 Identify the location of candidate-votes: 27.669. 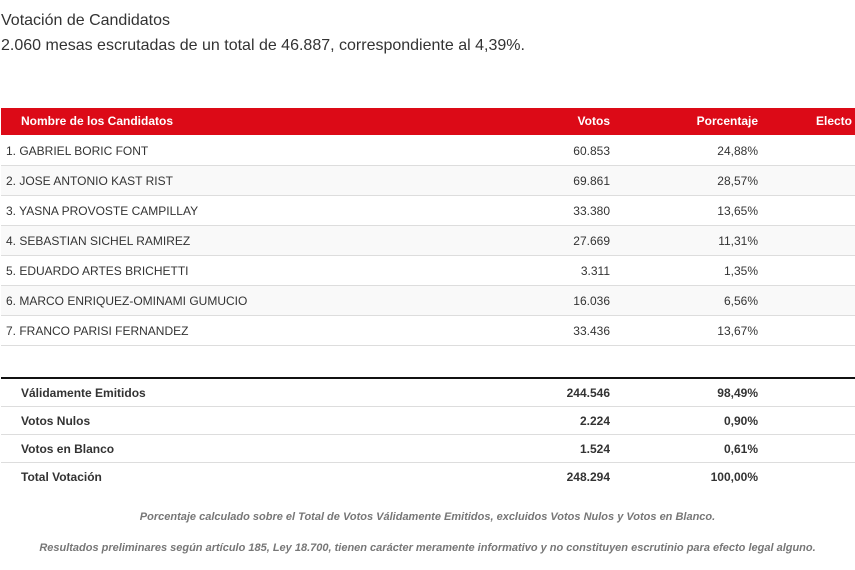
(591, 241).